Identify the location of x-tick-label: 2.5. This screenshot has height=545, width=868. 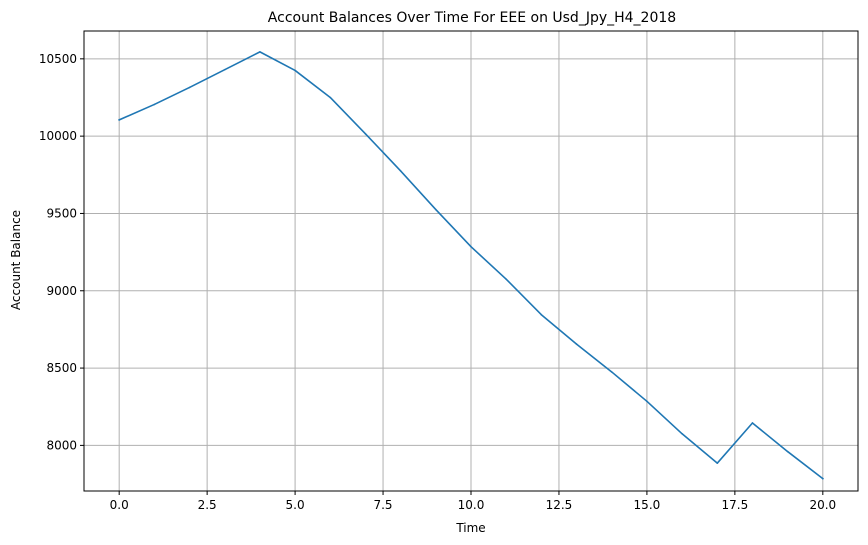
(207, 505).